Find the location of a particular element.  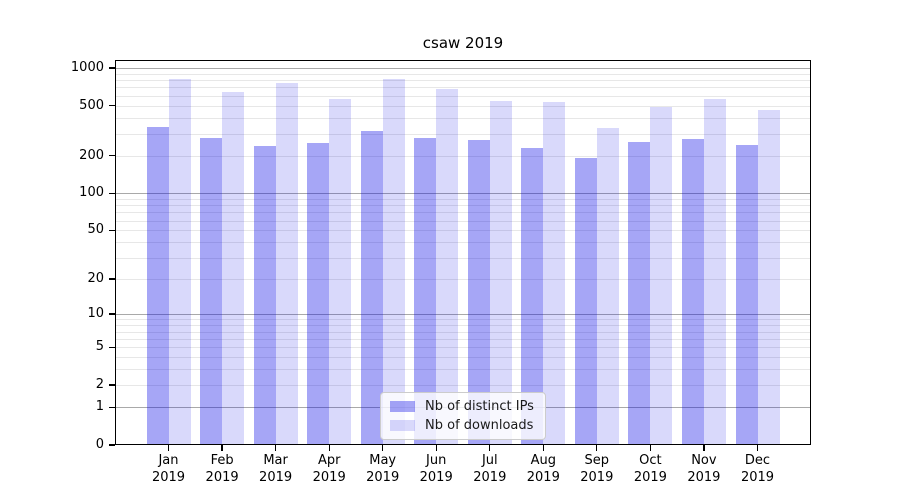

x-tick-mark-apr is located at coordinates (329, 448).